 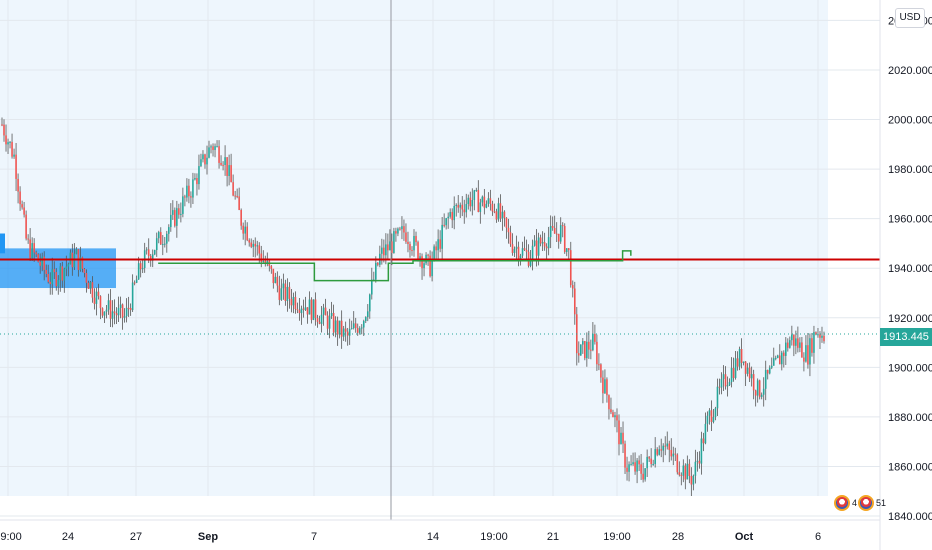 What do you see at coordinates (910, 220) in the screenshot?
I see `price-tick-label: 1960.000` at bounding box center [910, 220].